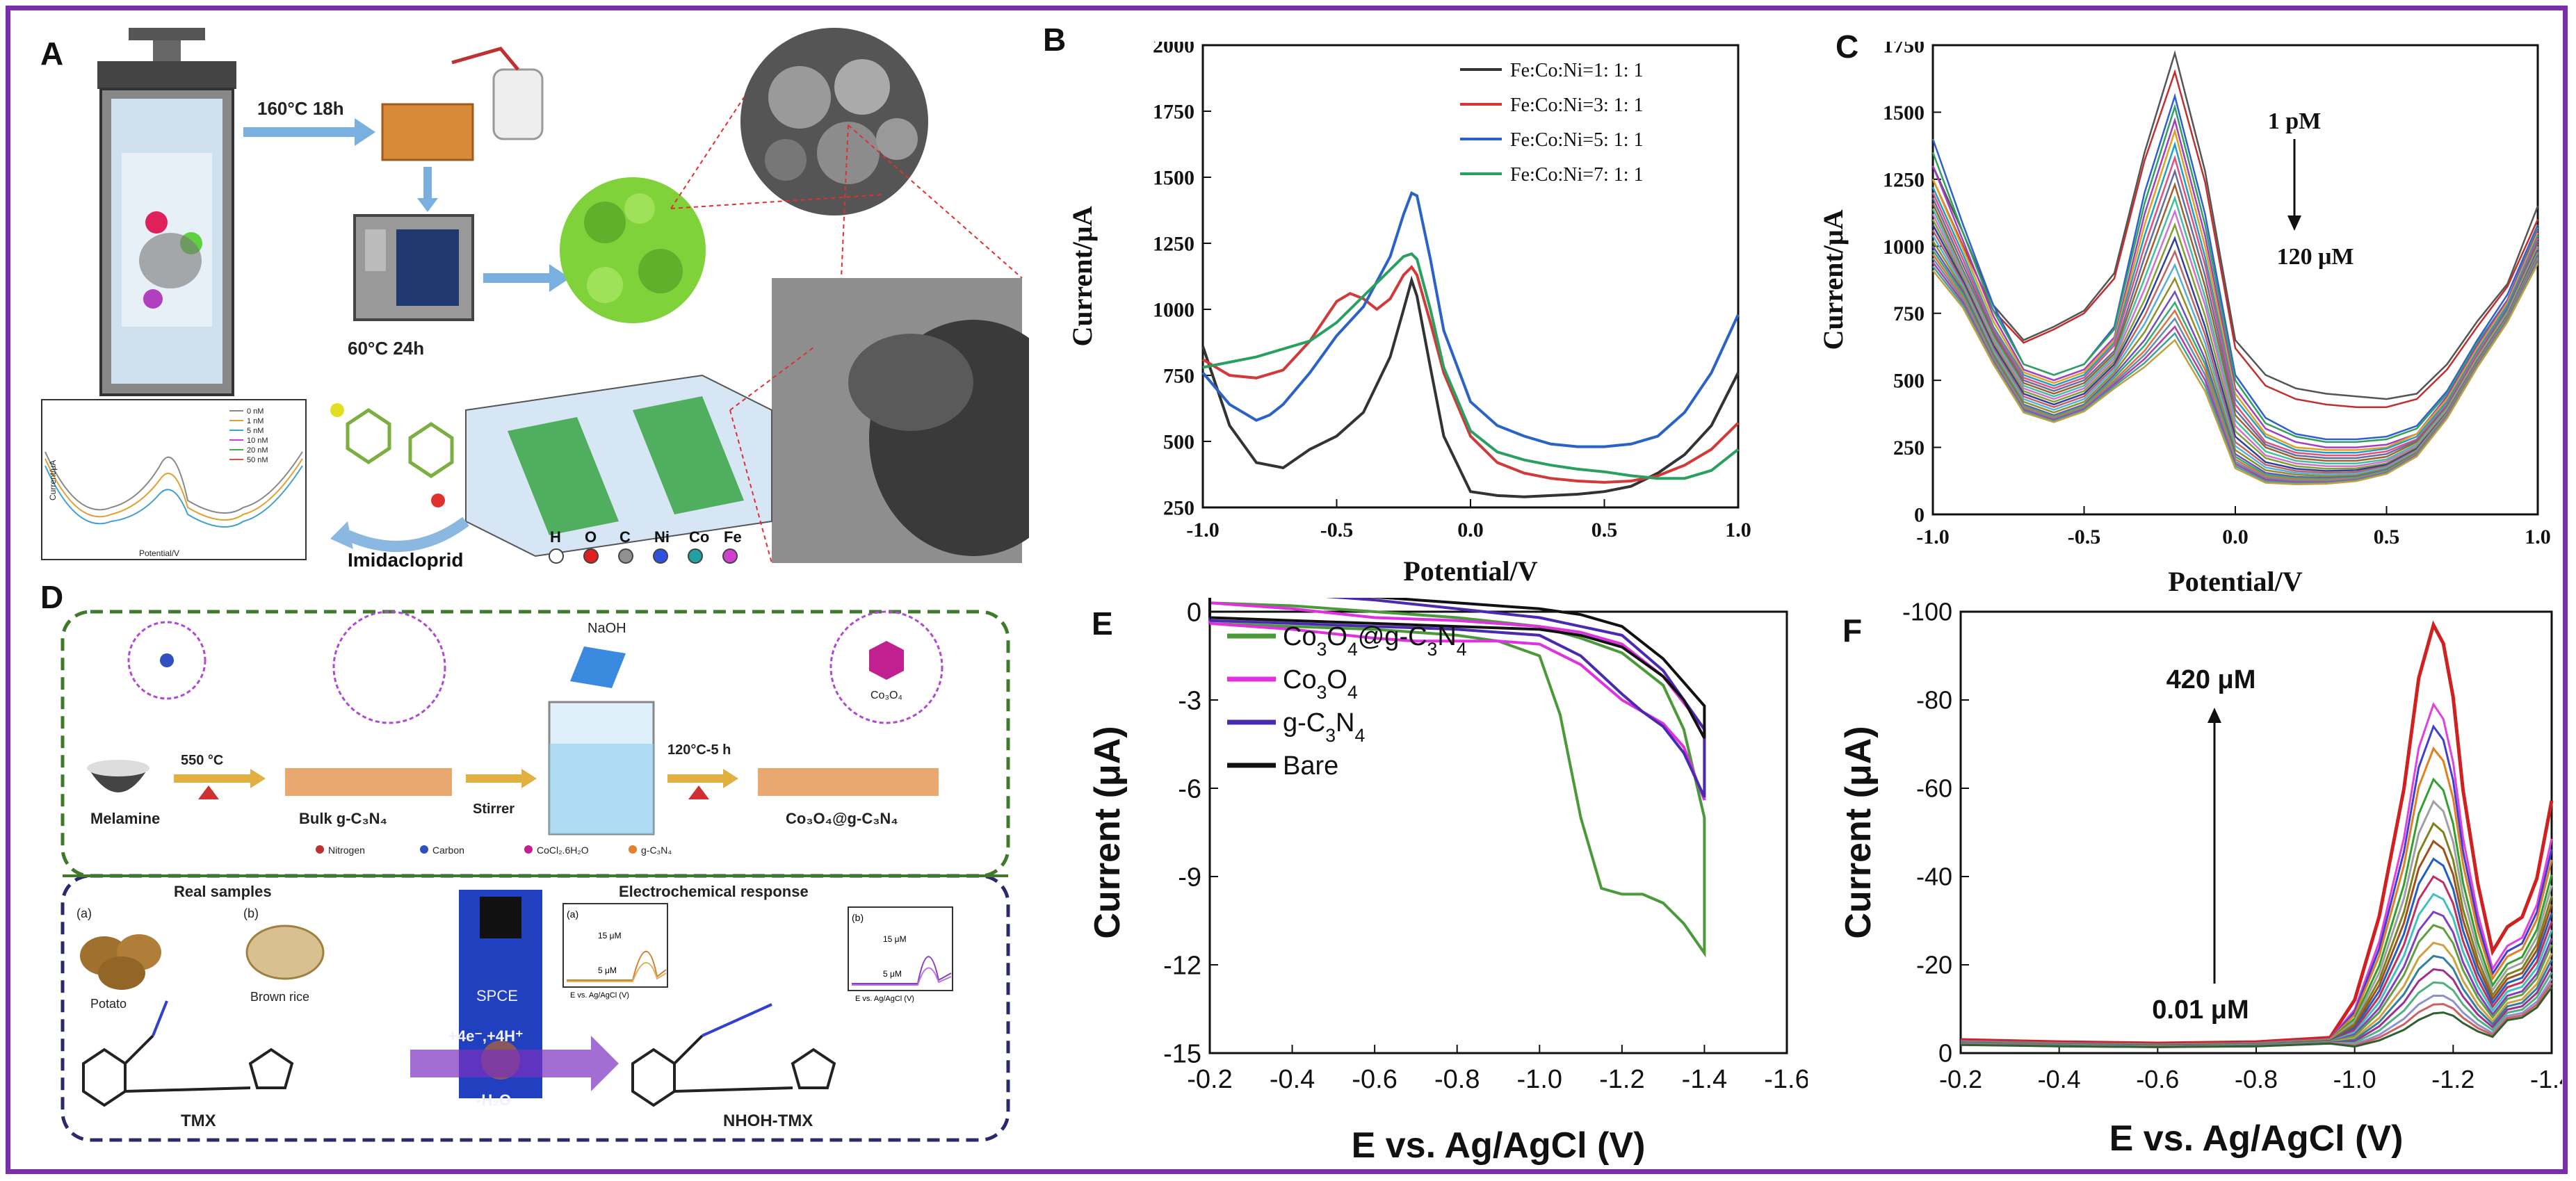  Describe the element at coordinates (1621, 1079) in the screenshot. I see `x-tick-label: -1.2` at that location.